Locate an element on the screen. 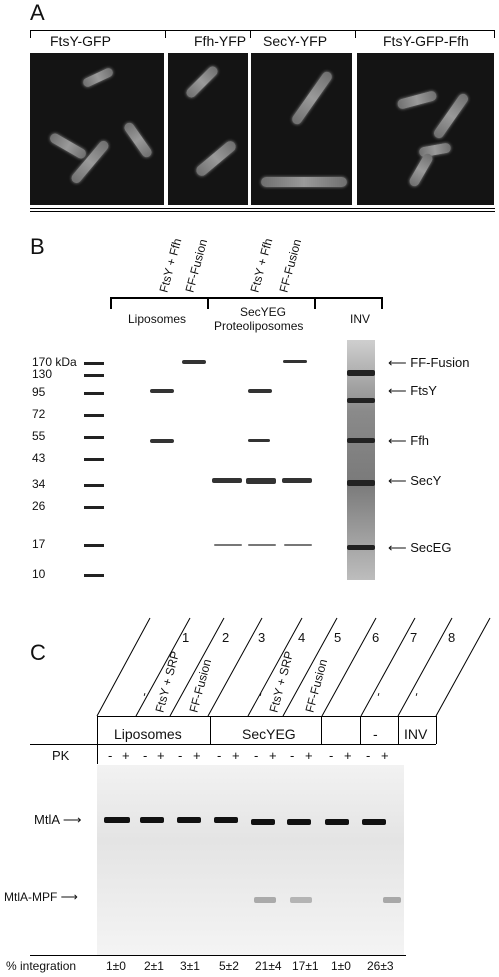 This screenshot has width=499, height=977. arrow-label-ftsy: FtsY is located at coordinates (423, 390).